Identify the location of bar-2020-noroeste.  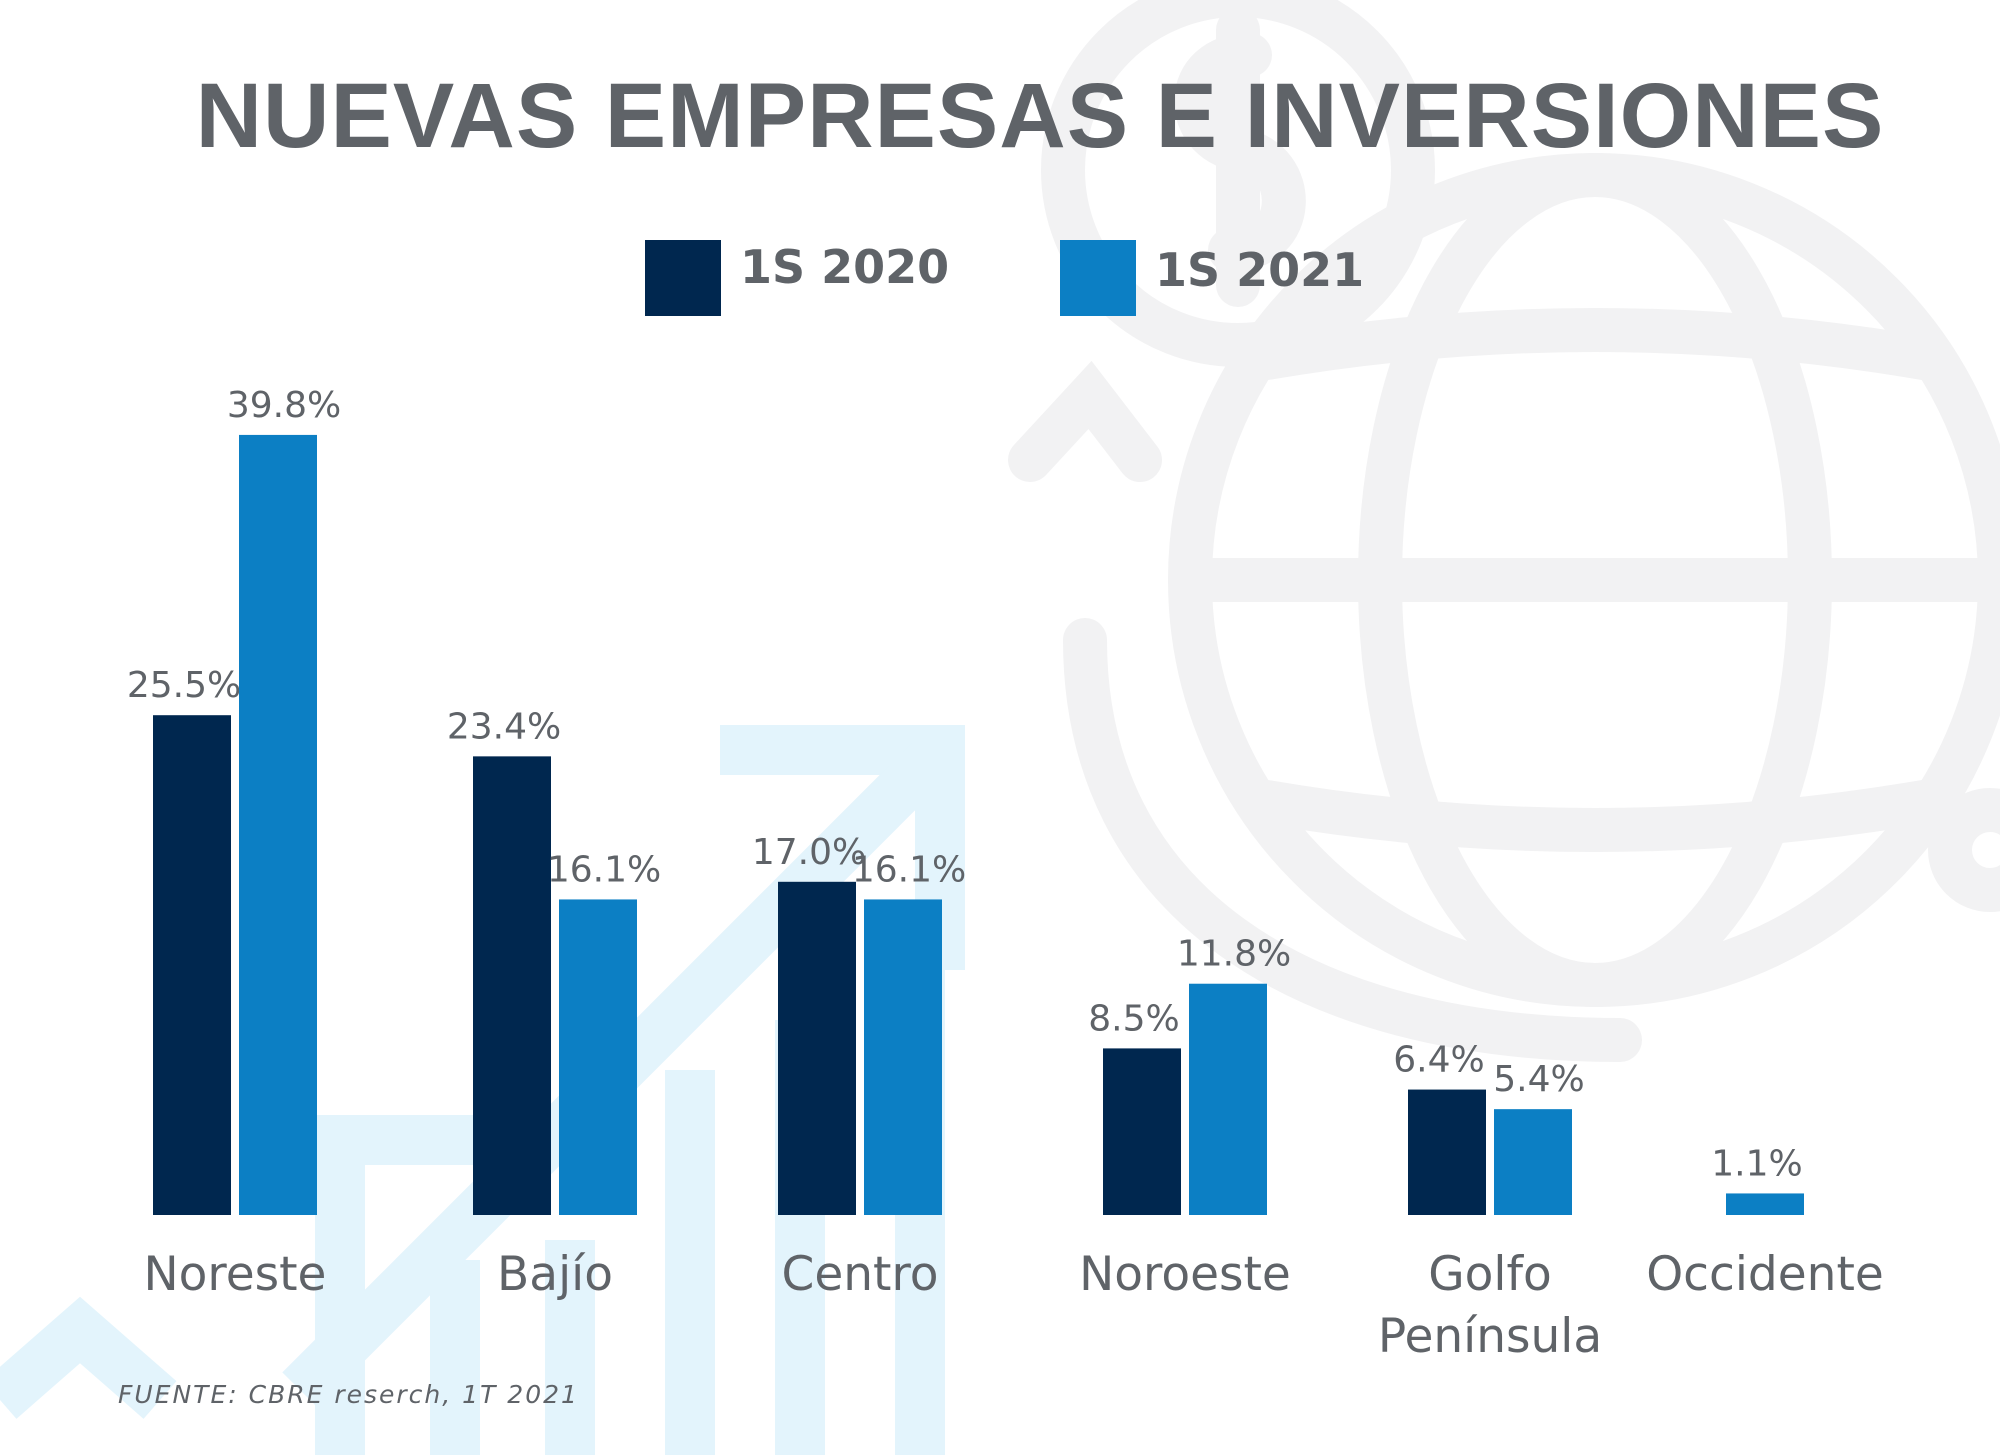
(1142, 1131).